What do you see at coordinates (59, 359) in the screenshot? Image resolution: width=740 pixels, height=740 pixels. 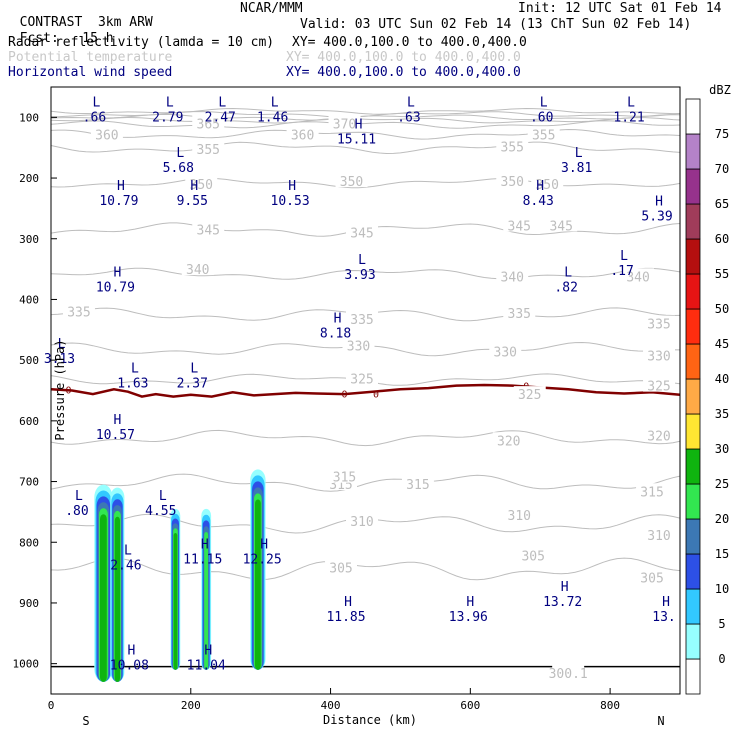 I see `wind-speed-value: 3.13` at bounding box center [59, 359].